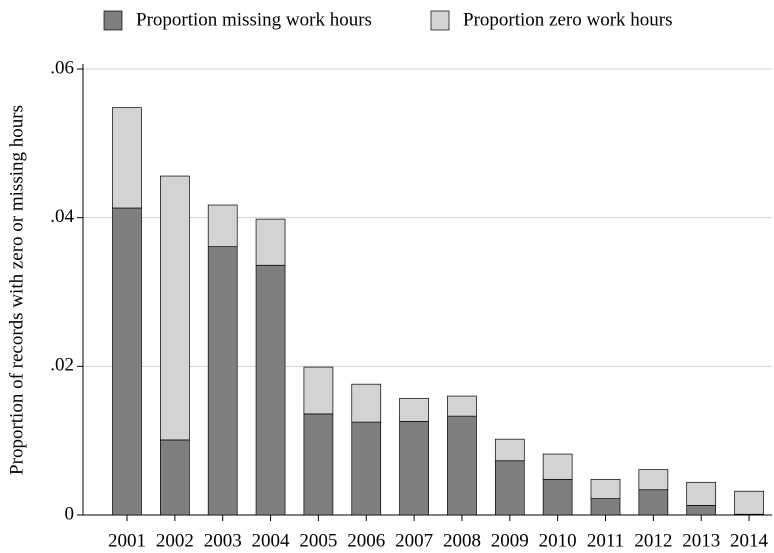 This screenshot has height=553, width=774. Describe the element at coordinates (223, 540) in the screenshot. I see `x-tick-label: 2003` at that location.